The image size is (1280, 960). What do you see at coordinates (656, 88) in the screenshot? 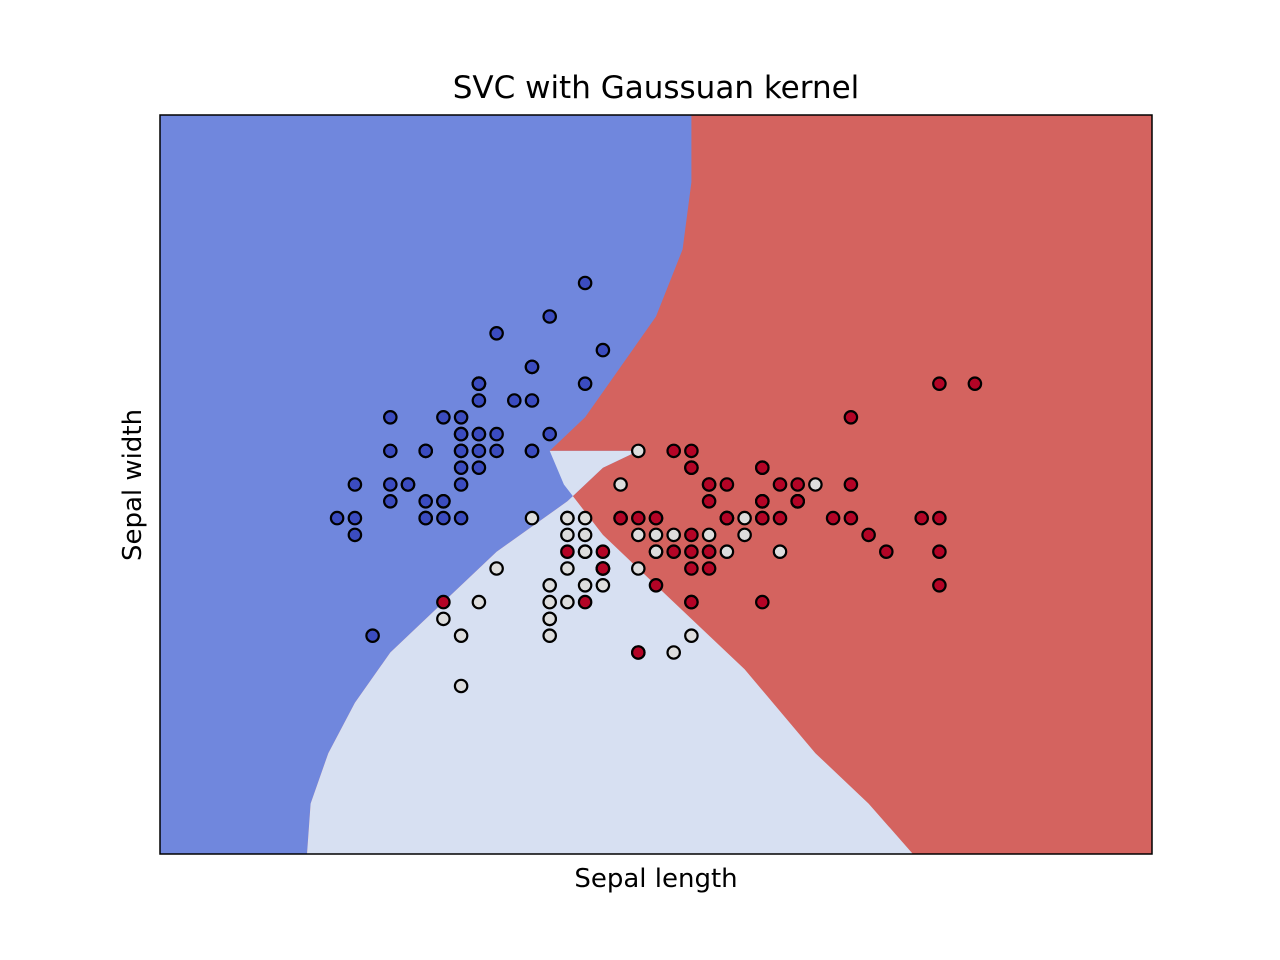
I see `chart-title: SVC with Gaussuan kernel` at bounding box center [656, 88].